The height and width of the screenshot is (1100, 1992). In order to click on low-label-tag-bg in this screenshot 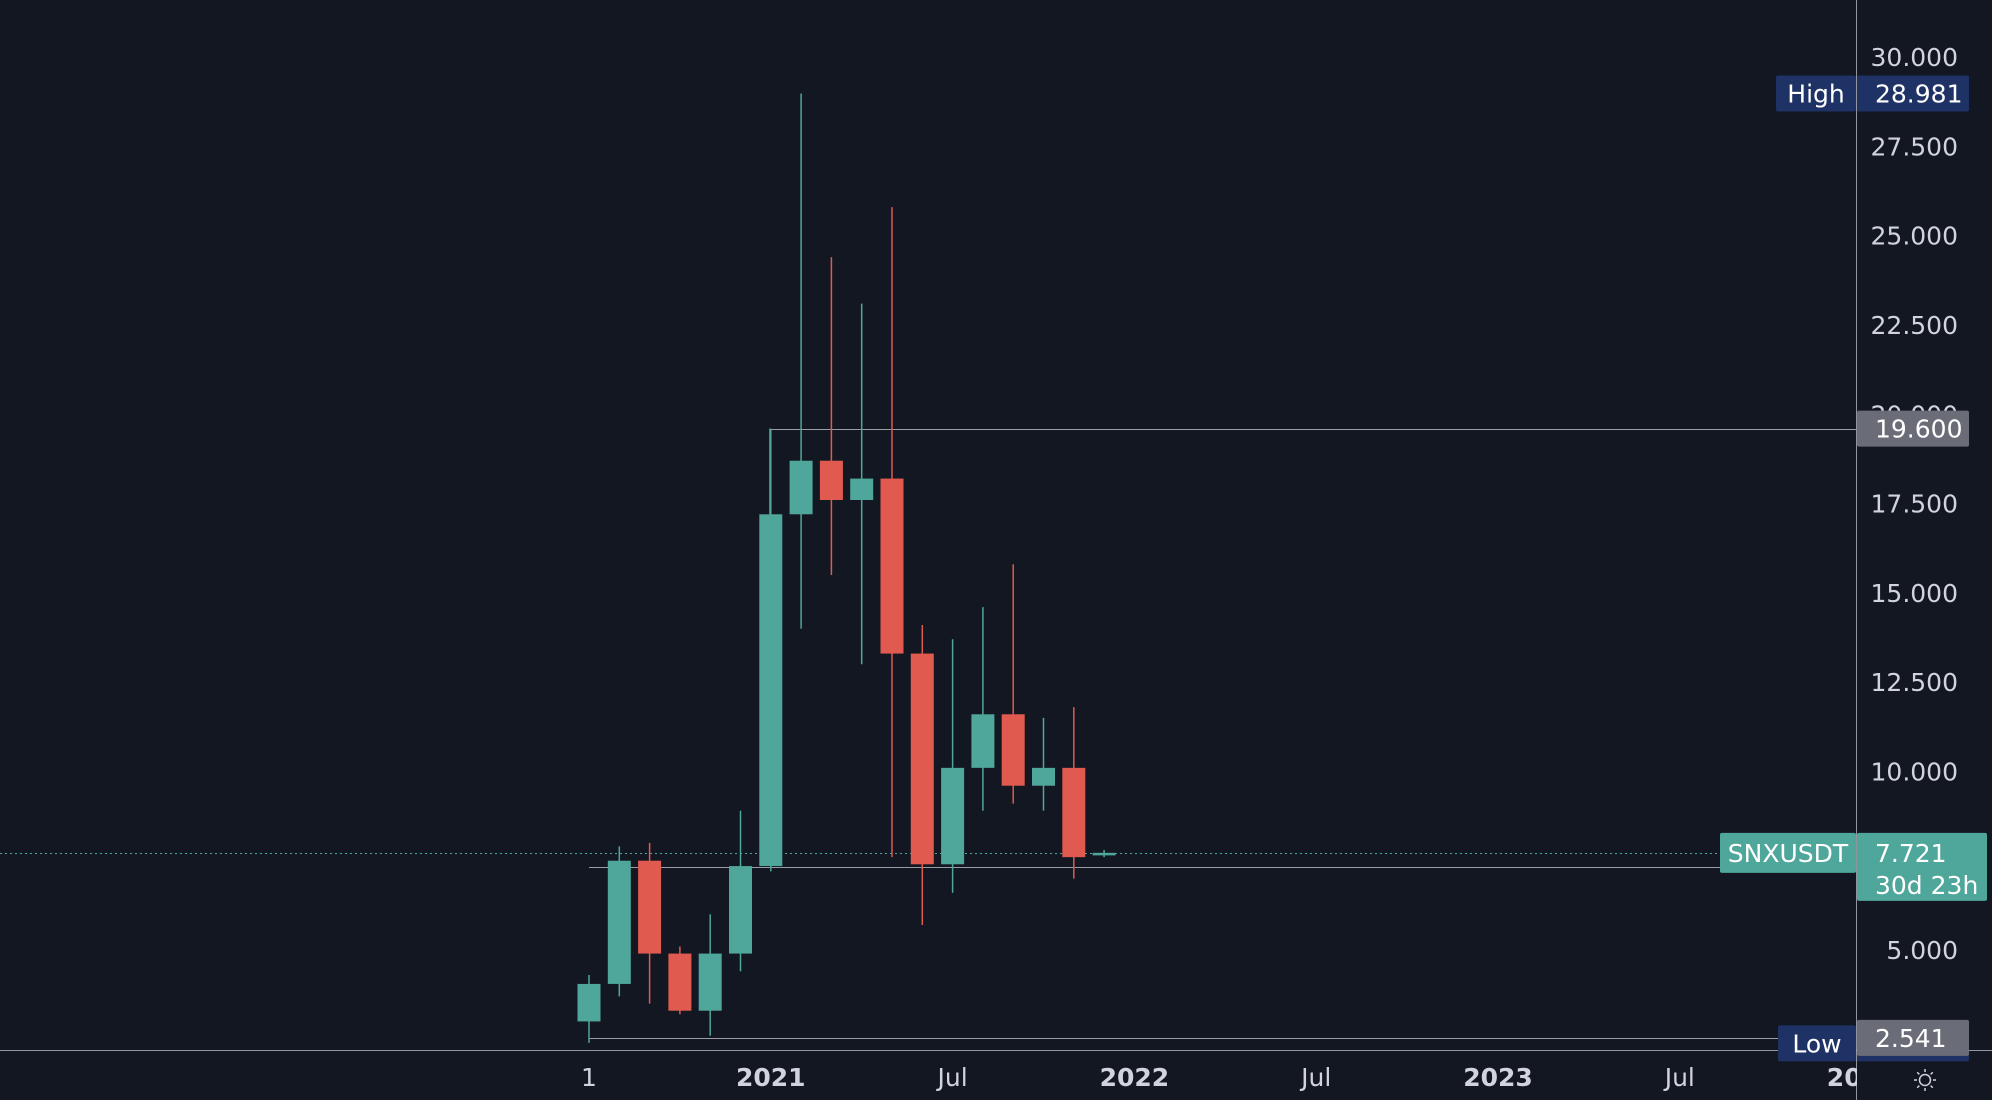, I will do `click(1817, 1043)`.